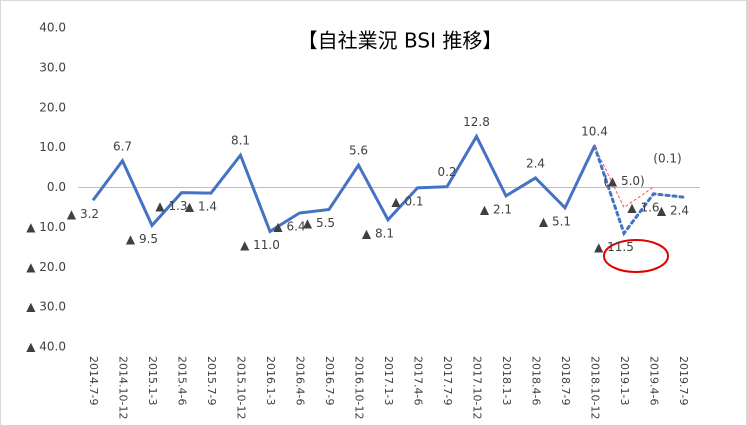 The width and height of the screenshot is (747, 425). Describe the element at coordinates (319, 223) in the screenshot. I see `data-label: ▲ 5.5` at that location.